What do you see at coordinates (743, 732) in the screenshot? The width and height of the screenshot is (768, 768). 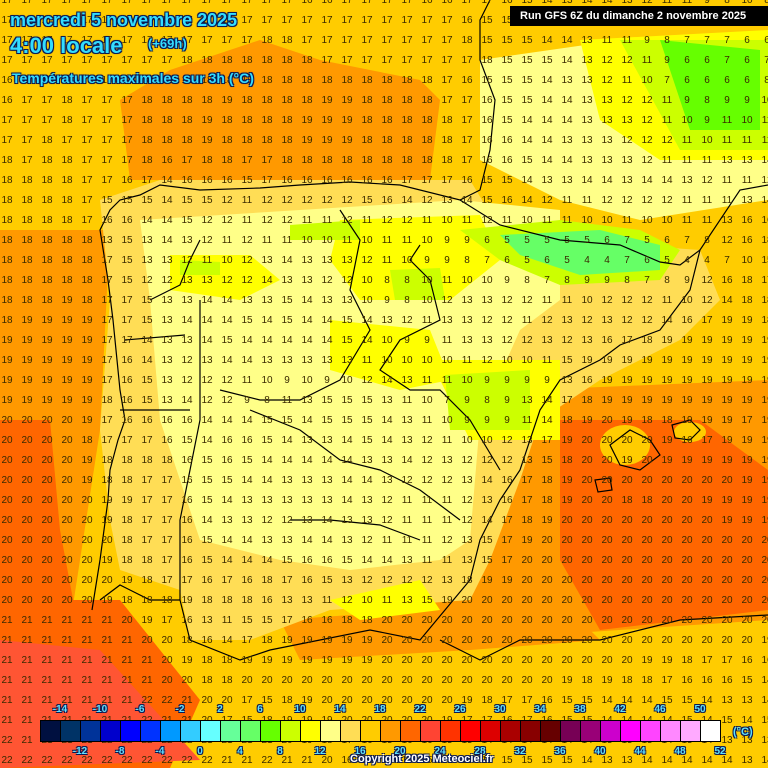 I see `legend-unit: (°C)` at bounding box center [743, 732].